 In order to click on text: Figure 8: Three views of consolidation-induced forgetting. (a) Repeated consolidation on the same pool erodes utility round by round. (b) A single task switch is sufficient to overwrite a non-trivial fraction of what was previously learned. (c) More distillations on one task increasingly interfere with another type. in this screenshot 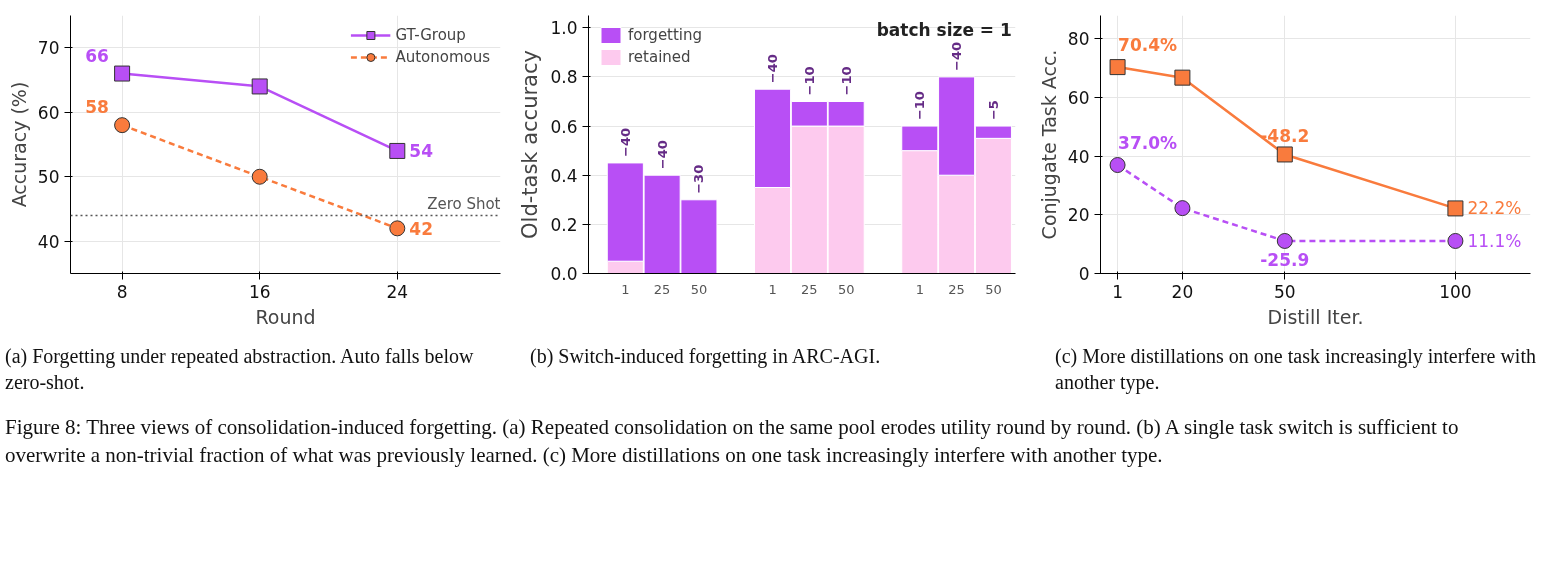, I will do `click(732, 442)`.